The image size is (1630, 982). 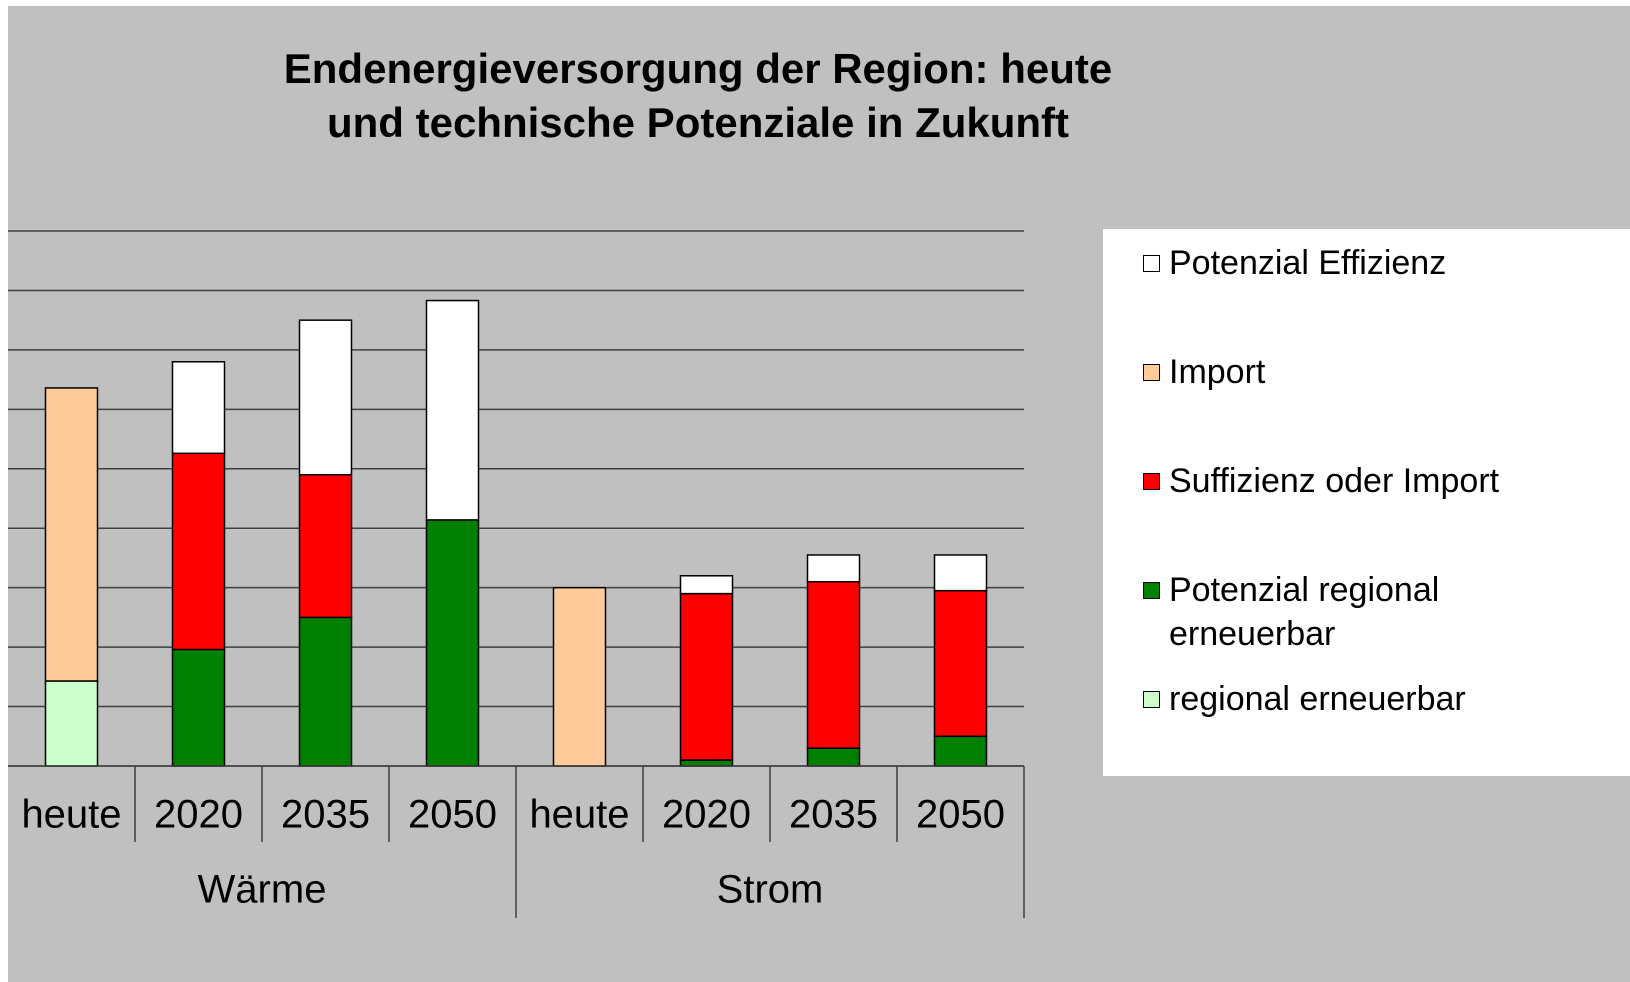 What do you see at coordinates (262, 890) in the screenshot?
I see `group-label: Wärme` at bounding box center [262, 890].